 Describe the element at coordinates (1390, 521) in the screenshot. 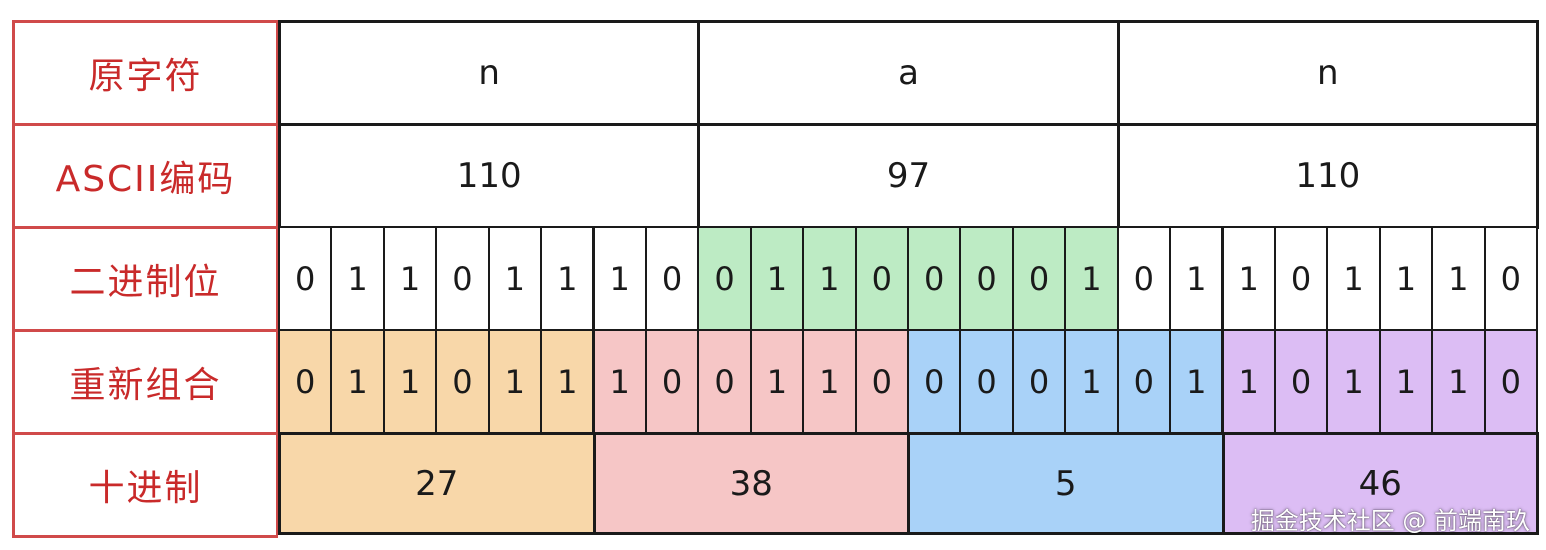

I see `watermark: 掘金技术社区 @ 前端南玖` at that location.